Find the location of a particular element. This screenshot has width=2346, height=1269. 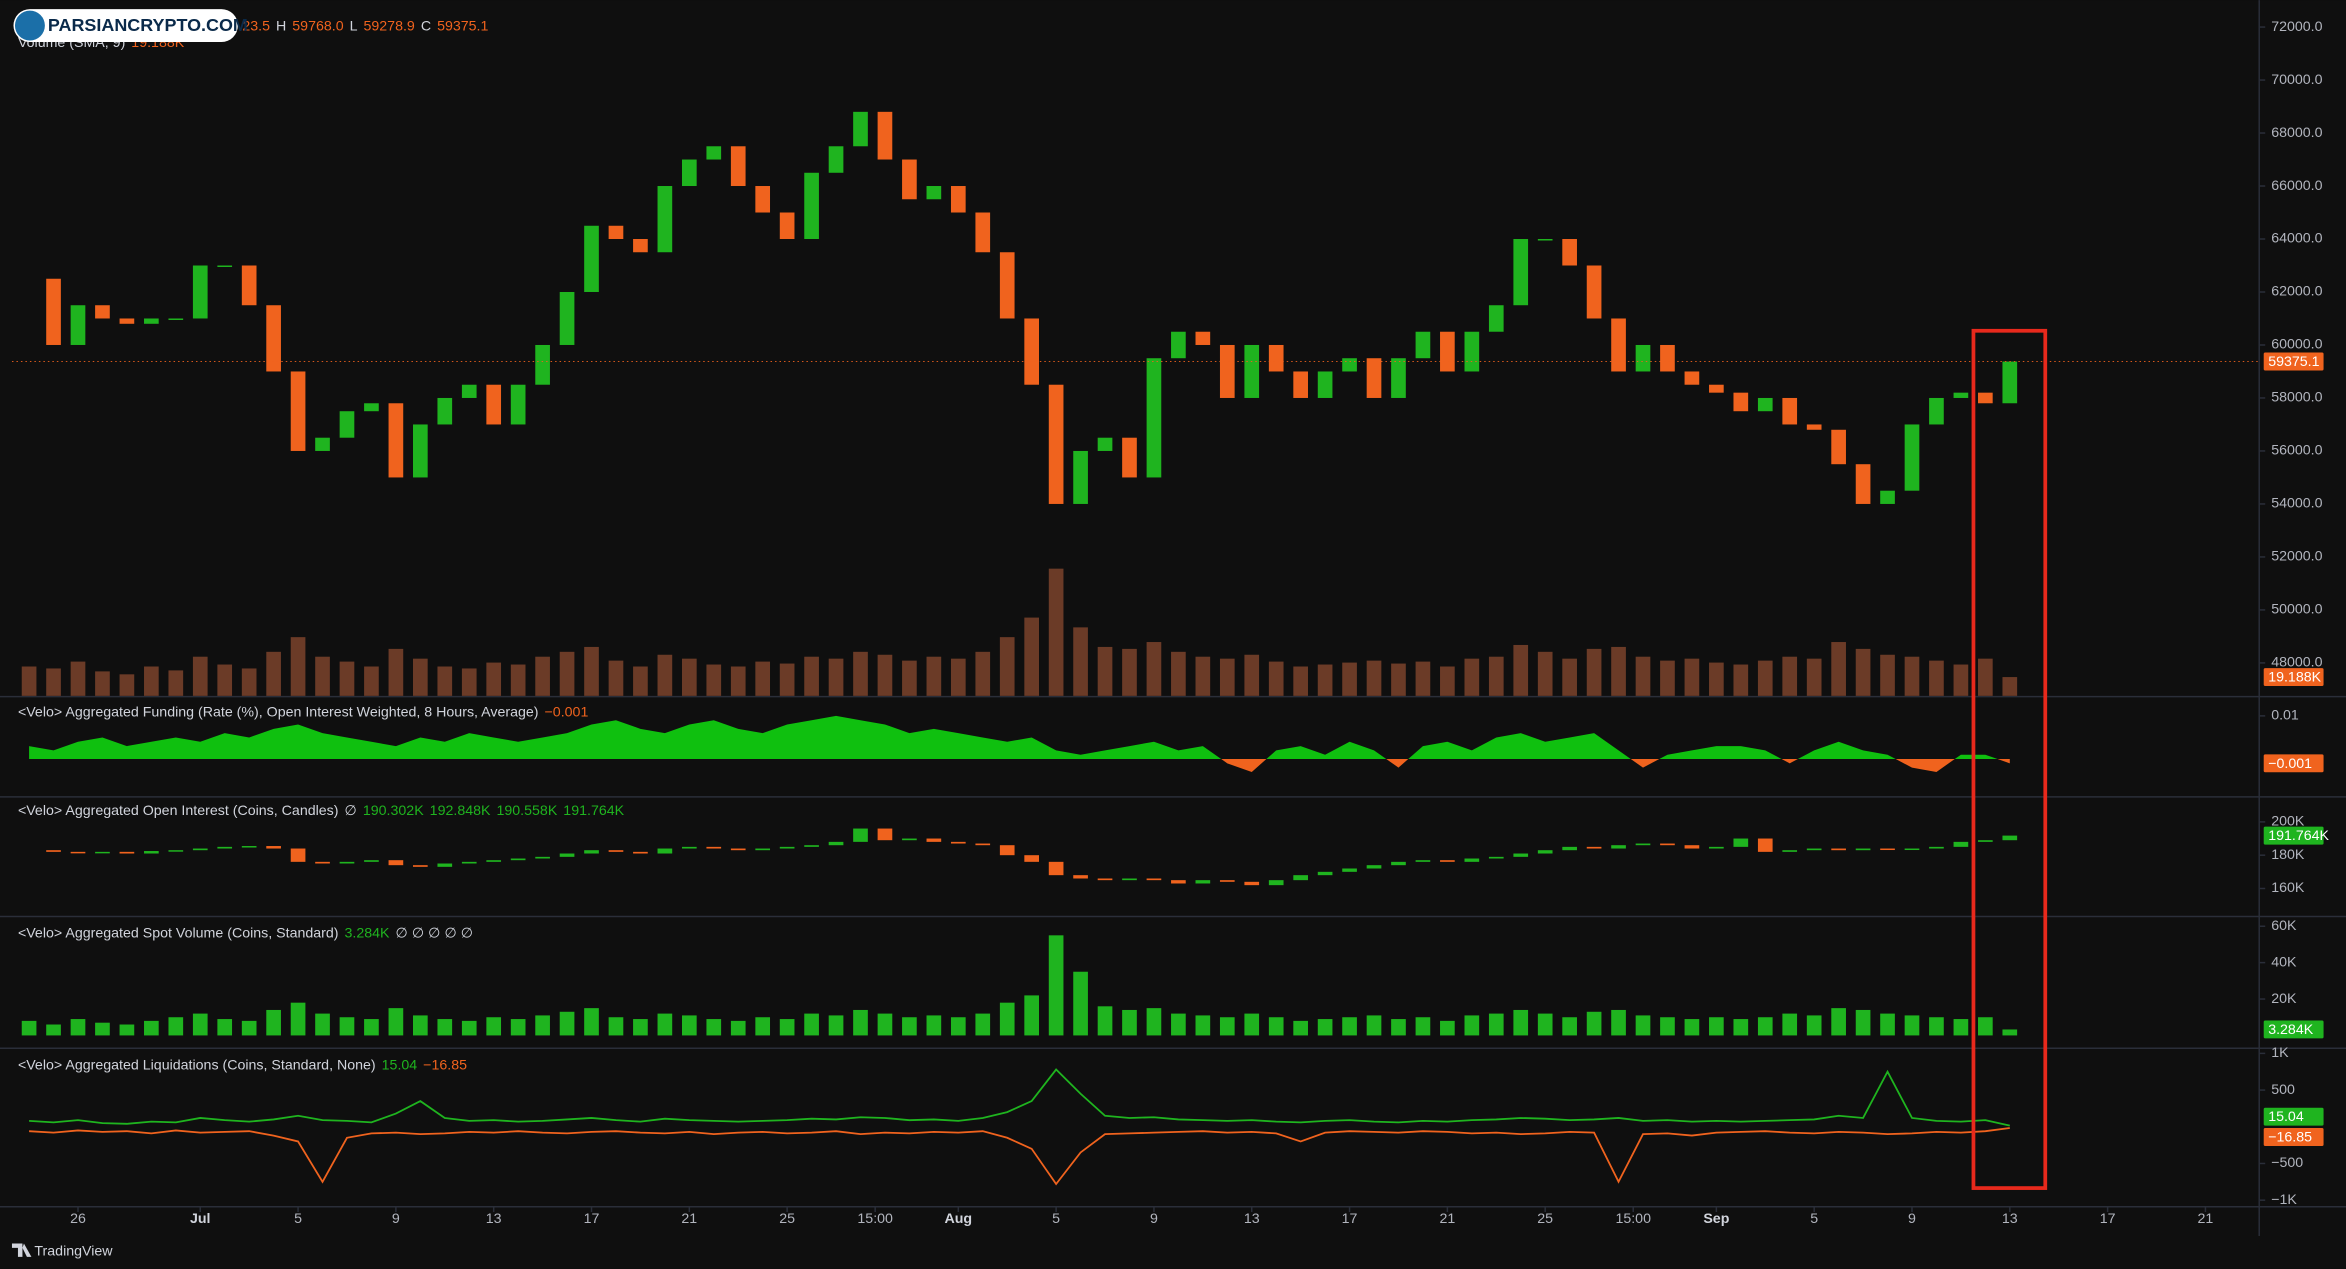

y-tick-label: 52000.0 is located at coordinates (2296, 557).